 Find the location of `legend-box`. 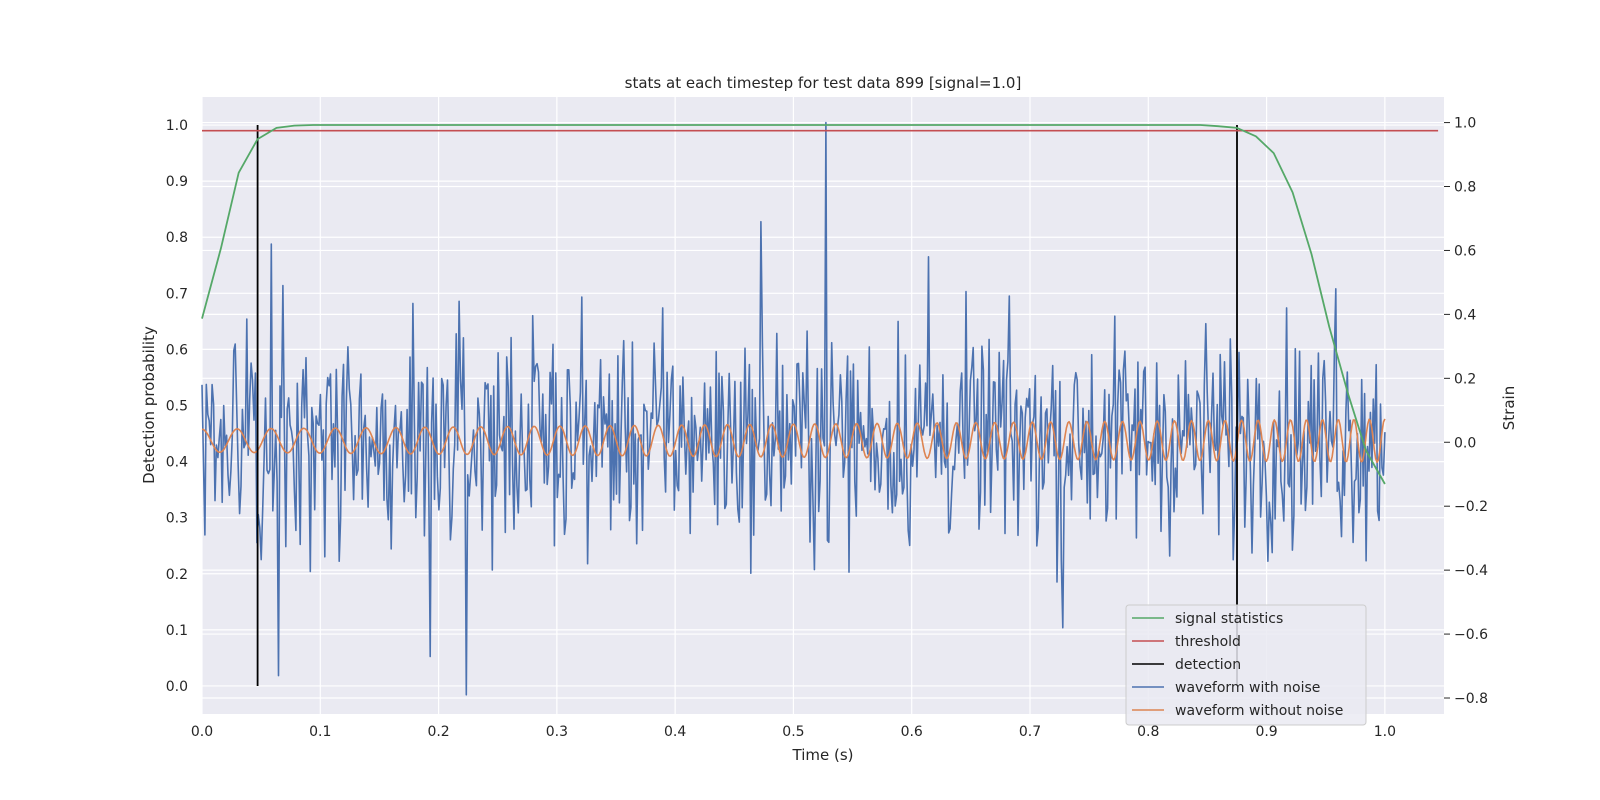

legend-box is located at coordinates (1246, 665).